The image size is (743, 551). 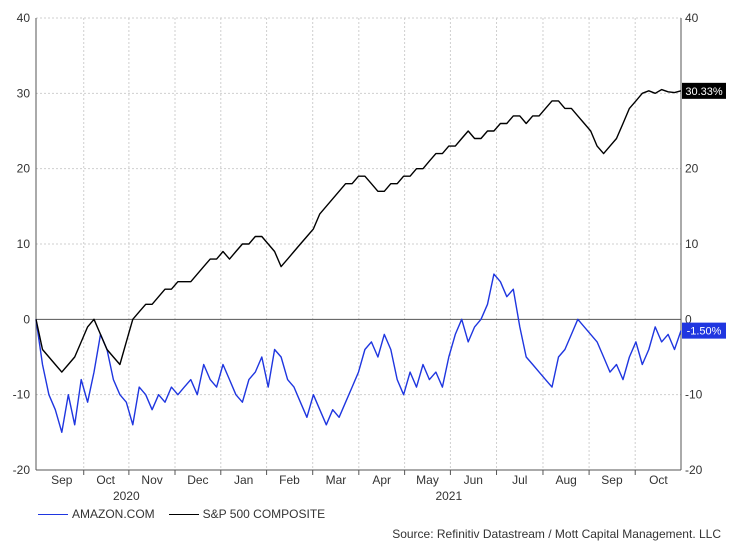 I want to click on end-label-text: -1.50%, so click(x=704, y=332).